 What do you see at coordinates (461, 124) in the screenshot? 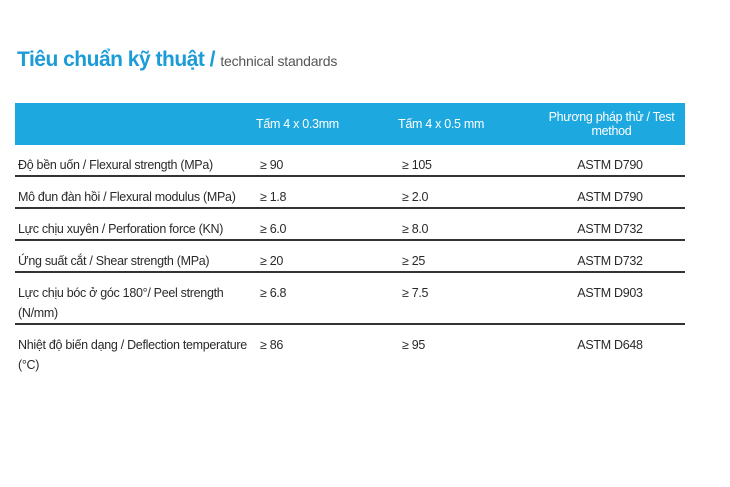
I see `header-cell: Tấm 4 x 0.5 mm` at bounding box center [461, 124].